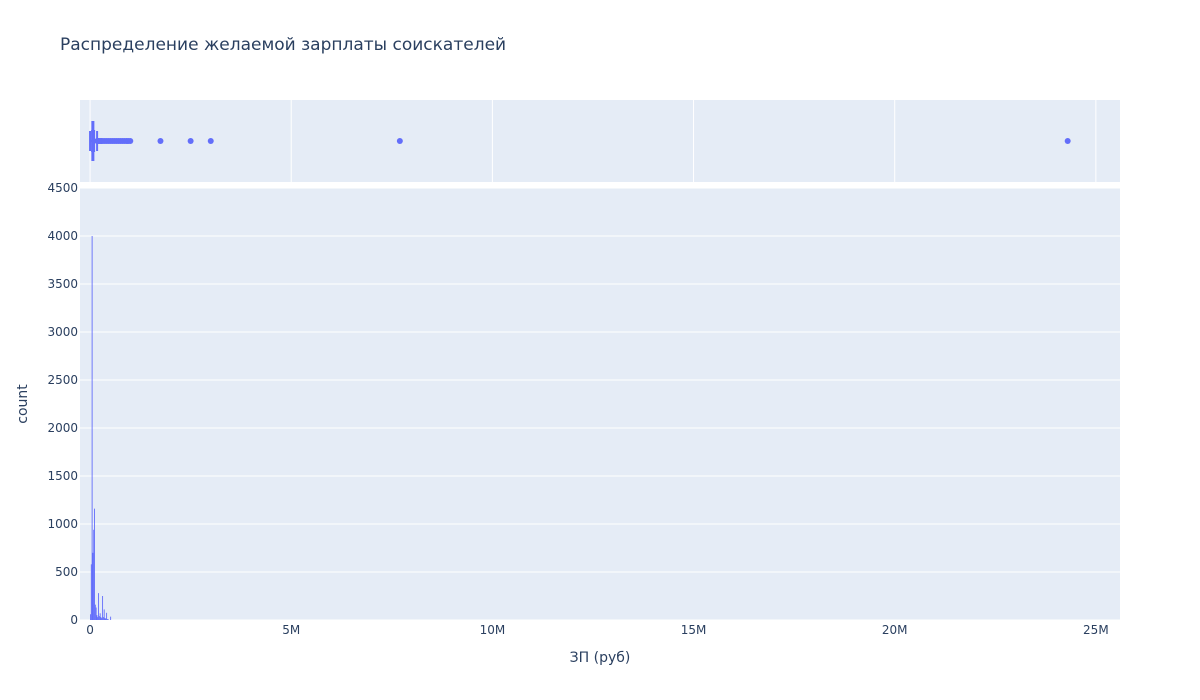 This screenshot has height=700, width=1200. What do you see at coordinates (597, 630) in the screenshot?
I see `x-axis-ticks: 0 5M 10M 15M 20M 25M` at bounding box center [597, 630].